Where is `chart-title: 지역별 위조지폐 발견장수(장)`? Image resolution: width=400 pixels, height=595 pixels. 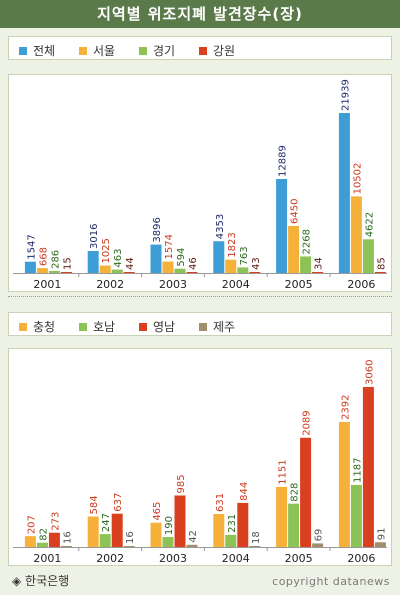 chart-title: 지역별 위조지폐 발견장수(장) is located at coordinates (200, 14).